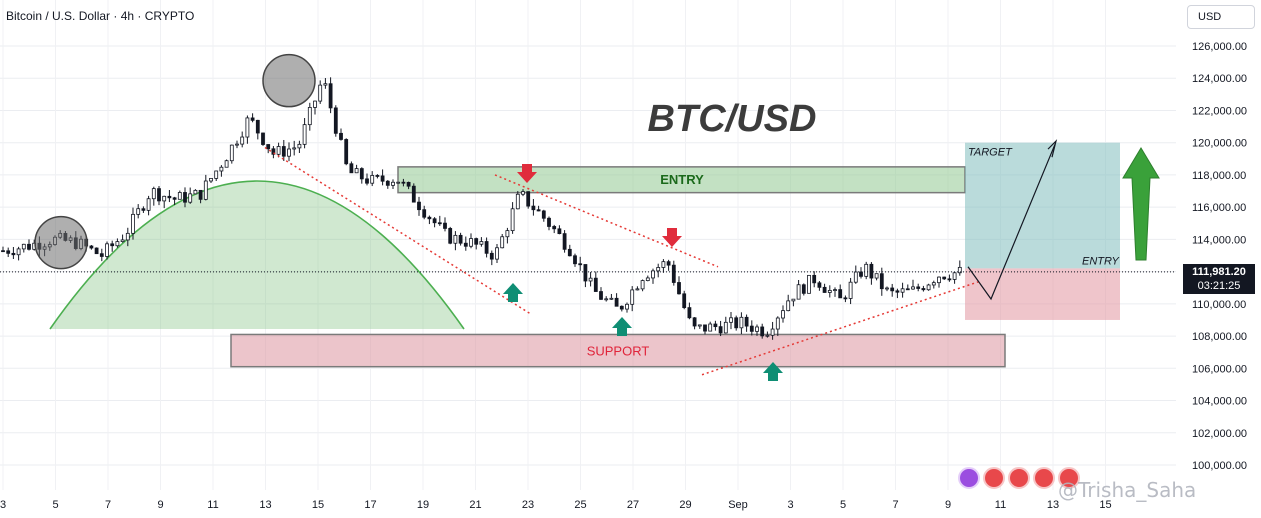 The height and width of the screenshot is (518, 1261). Describe the element at coordinates (528, 505) in the screenshot. I see `x-tick-label: 23` at that location.